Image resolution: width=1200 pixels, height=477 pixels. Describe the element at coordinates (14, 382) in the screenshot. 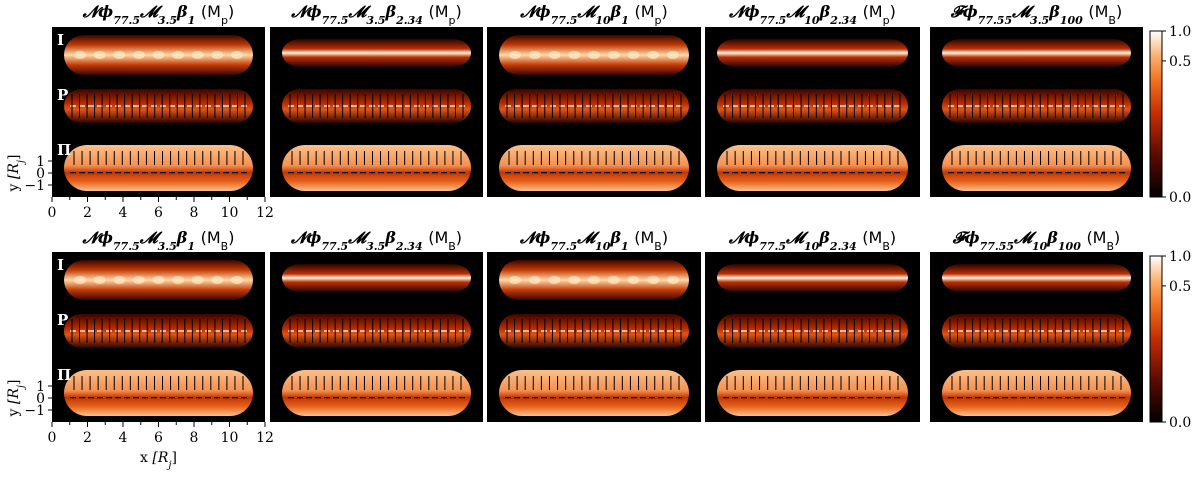

I see `y-label-part: ]` at that location.